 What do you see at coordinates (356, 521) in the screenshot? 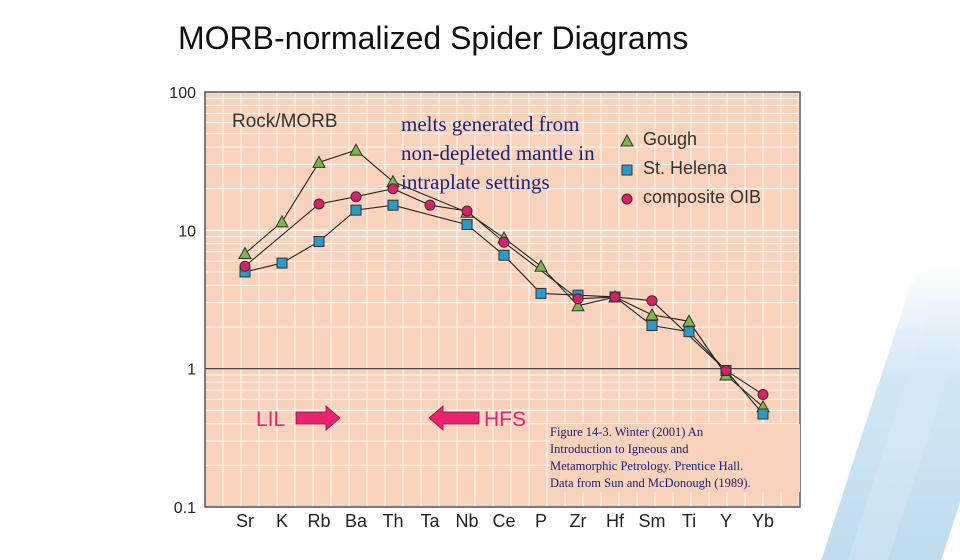
I see `x-tick-label: Ba` at bounding box center [356, 521].